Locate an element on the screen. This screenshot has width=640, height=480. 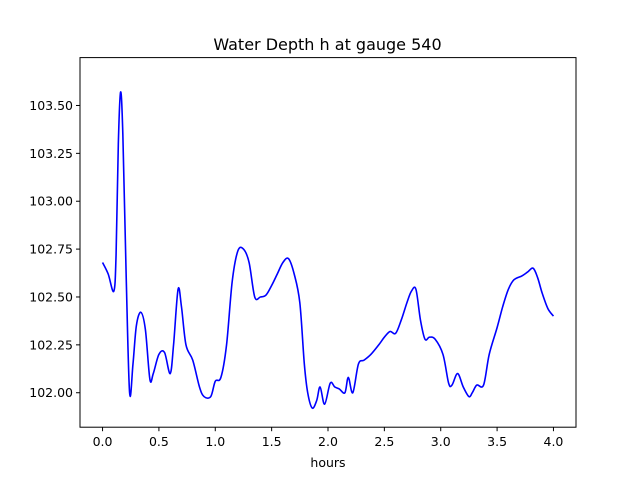
x-axis: 0.0 0.5 1.0 1.5 2.0 2.5 3.0 3.5 4.0 is located at coordinates (328, 438).